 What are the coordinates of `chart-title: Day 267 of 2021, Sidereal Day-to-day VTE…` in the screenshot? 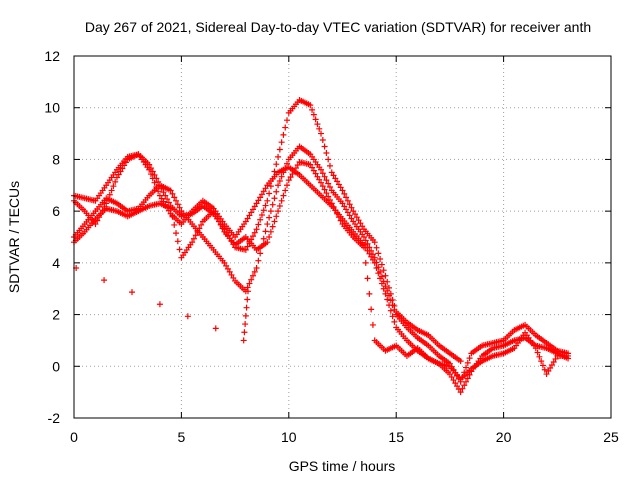 It's located at (338, 27).